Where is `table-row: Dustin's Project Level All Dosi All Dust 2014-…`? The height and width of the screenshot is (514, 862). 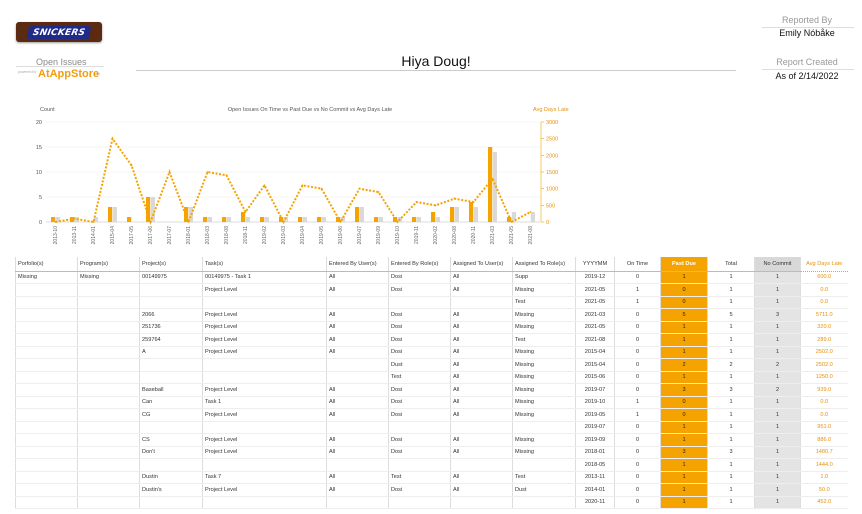
table-row: Dustin's Project Level All Dosi All Dust 2014-… is located at coordinates (431, 490).